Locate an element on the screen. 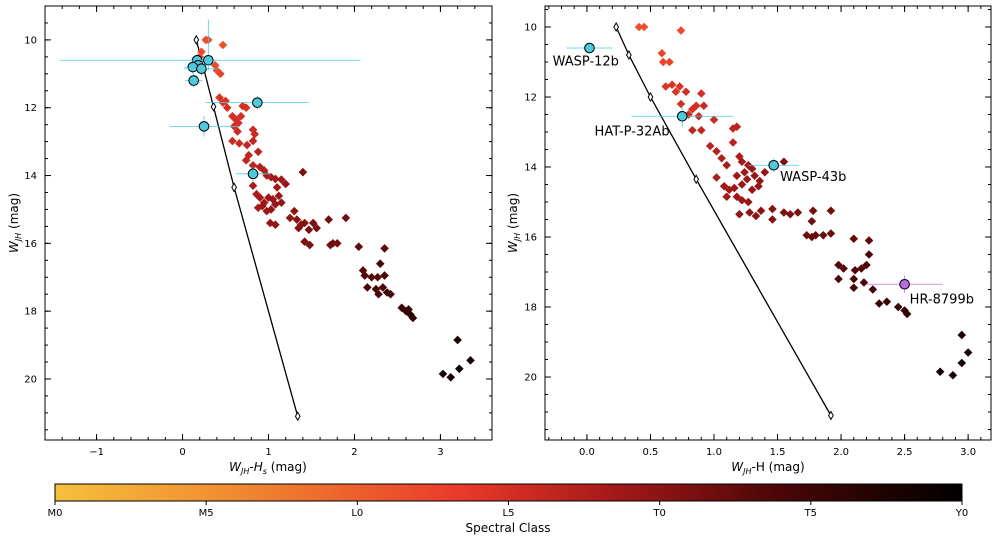 The height and width of the screenshot is (546, 998). x-tick-label: 3 is located at coordinates (440, 452).